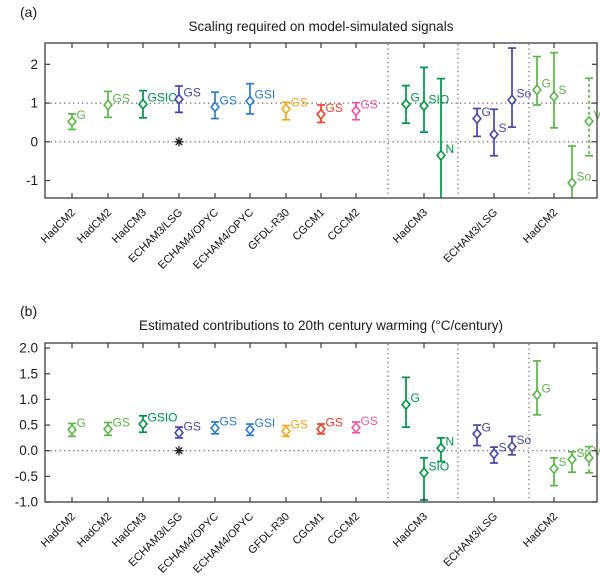  I want to click on point-a-ECHAM3/LSG-GS: GS, so click(187, 99).